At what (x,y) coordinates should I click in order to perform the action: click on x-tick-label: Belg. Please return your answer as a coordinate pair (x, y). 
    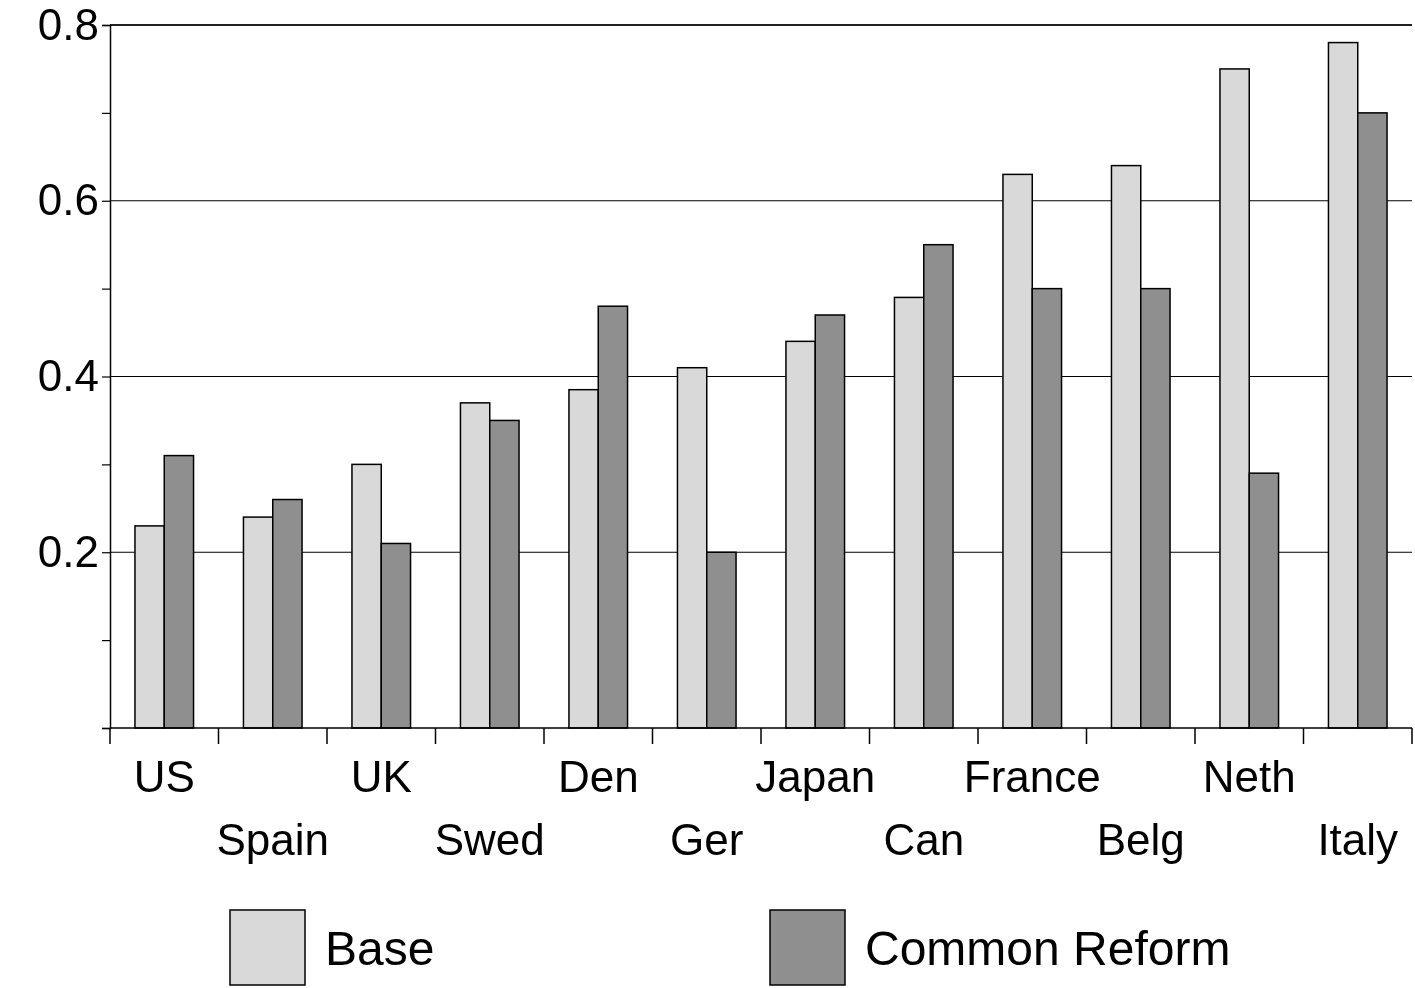
    Looking at the image, I should click on (1140, 839).